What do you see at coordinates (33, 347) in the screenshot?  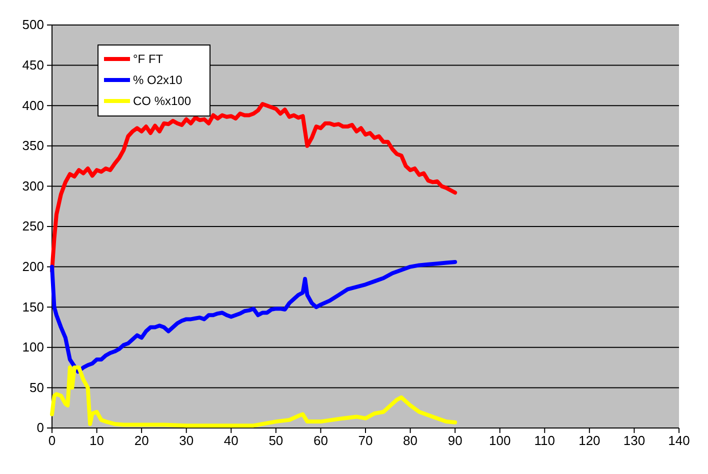 I see `y-tick-label: 100` at bounding box center [33, 347].